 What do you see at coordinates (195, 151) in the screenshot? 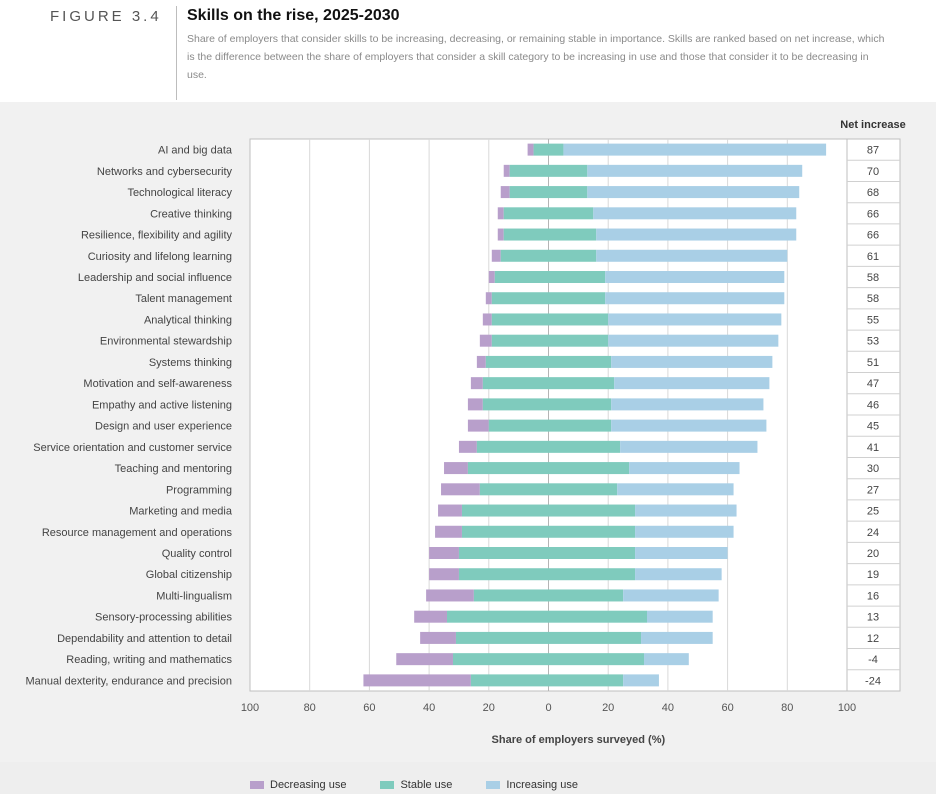
I see `category-label-0: AI and big data` at bounding box center [195, 151].